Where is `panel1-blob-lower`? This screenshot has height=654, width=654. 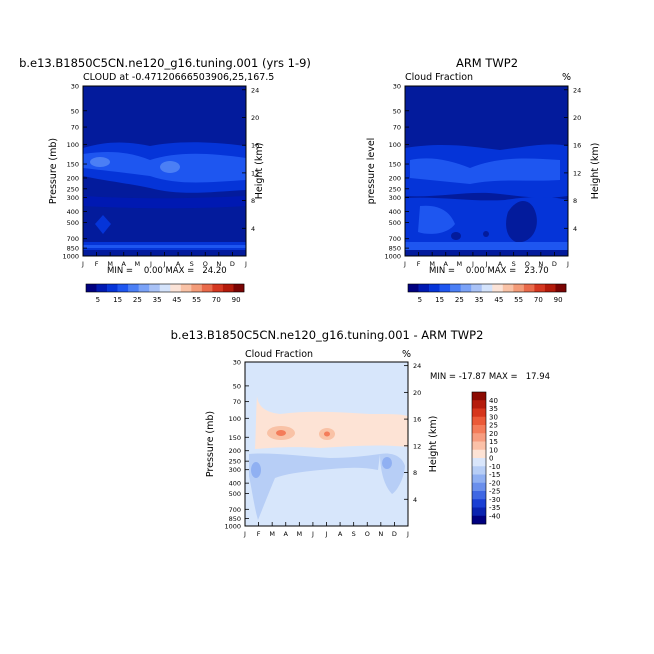 panel1-blob-lower is located at coordinates (103, 224).